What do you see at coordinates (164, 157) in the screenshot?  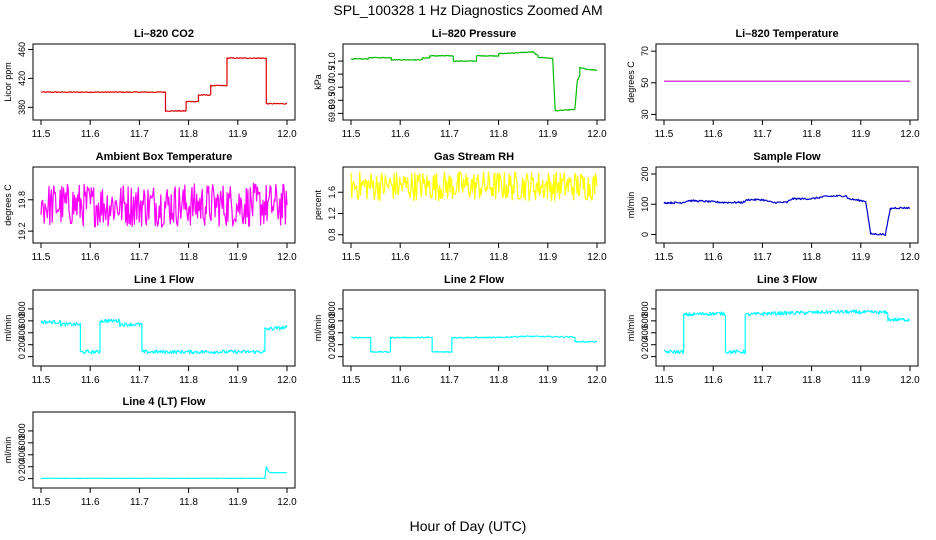 I see `chart-title: Ambient Box Temperature` at bounding box center [164, 157].